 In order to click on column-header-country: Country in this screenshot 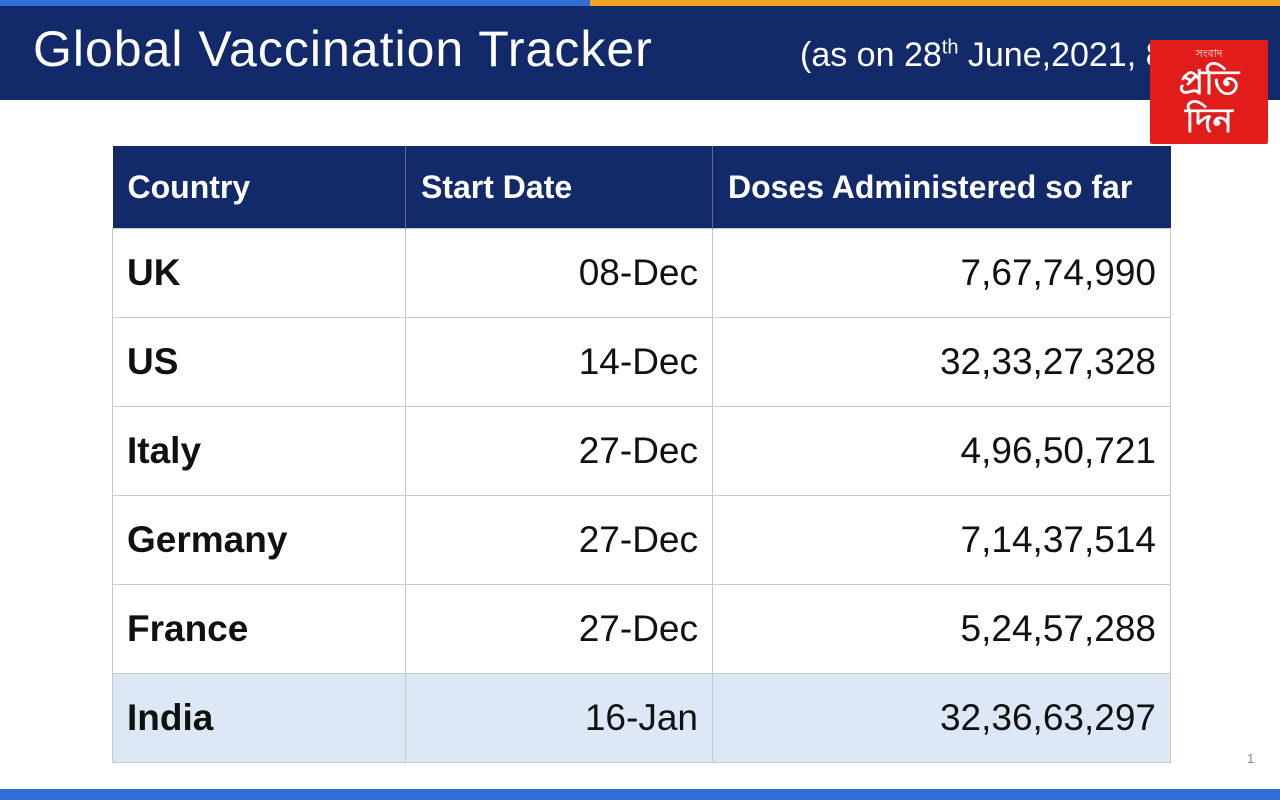, I will do `click(259, 187)`.